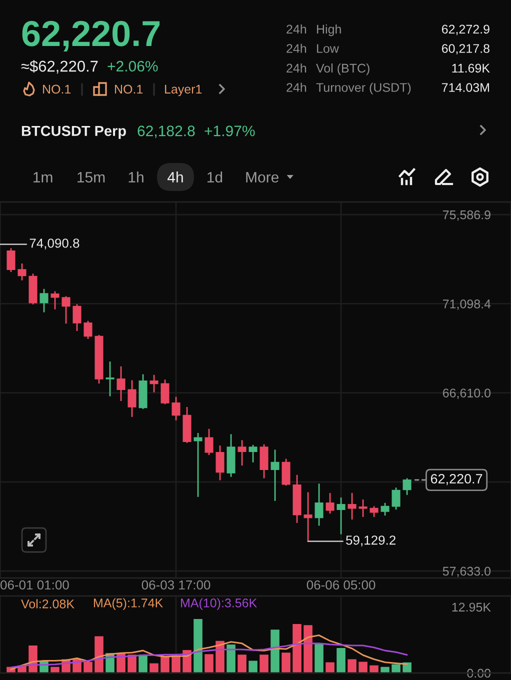 This screenshot has width=511, height=680. I want to click on y-tick-label: 71,098.4, so click(466, 305).